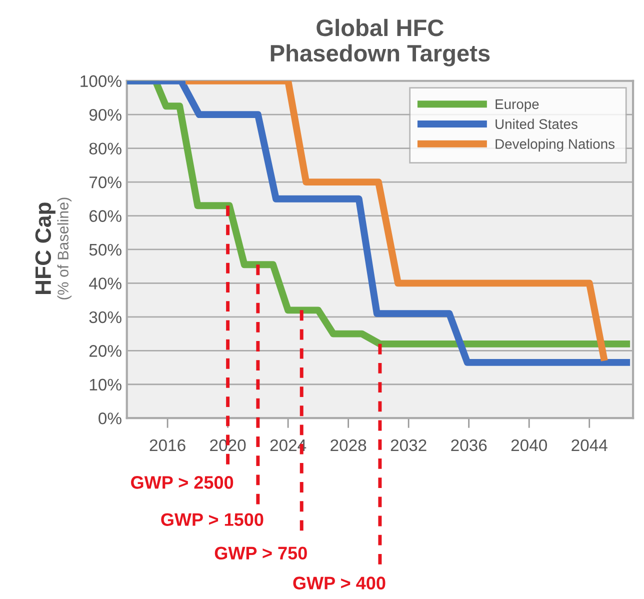  Describe the element at coordinates (380, 42) in the screenshot. I see `chart-title: Global HFC Phasedown Targets` at that location.